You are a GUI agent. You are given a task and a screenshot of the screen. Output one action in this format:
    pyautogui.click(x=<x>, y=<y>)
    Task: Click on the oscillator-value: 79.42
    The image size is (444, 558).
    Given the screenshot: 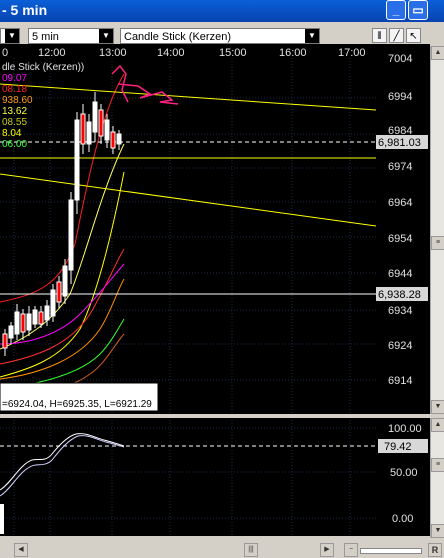 What is the action you would take?
    pyautogui.click(x=398, y=447)
    